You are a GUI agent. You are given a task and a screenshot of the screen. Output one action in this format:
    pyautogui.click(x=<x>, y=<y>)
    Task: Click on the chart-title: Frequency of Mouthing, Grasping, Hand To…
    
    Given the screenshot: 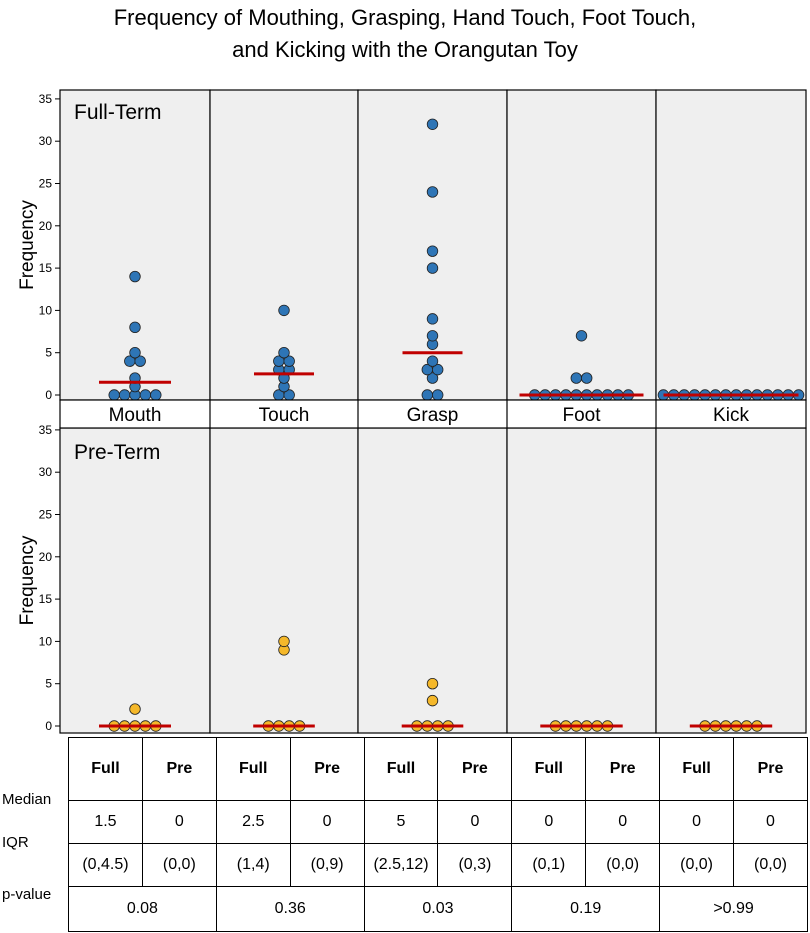 What is the action you would take?
    pyautogui.click(x=405, y=34)
    